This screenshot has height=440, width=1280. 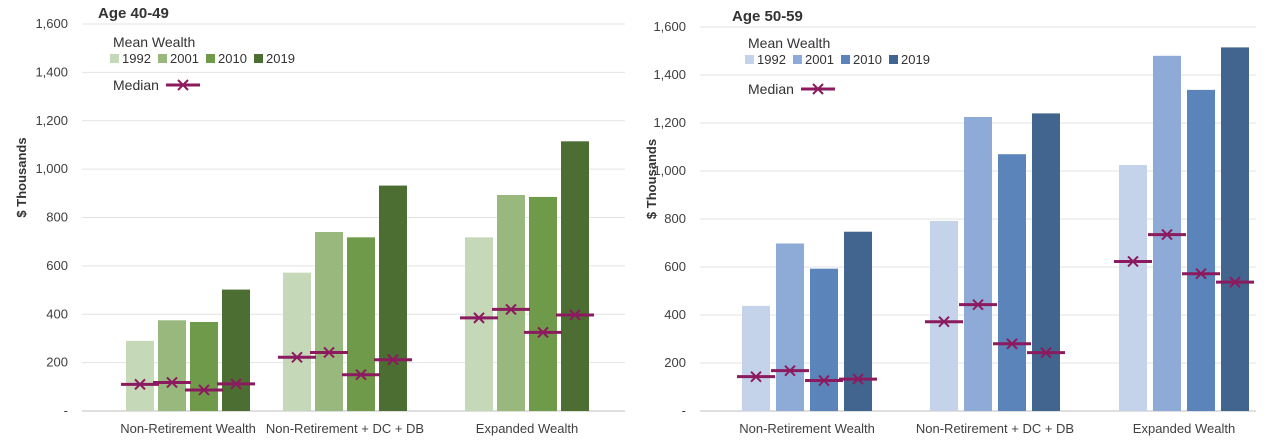 I want to click on y-tick-label: 600, so click(x=57, y=265).